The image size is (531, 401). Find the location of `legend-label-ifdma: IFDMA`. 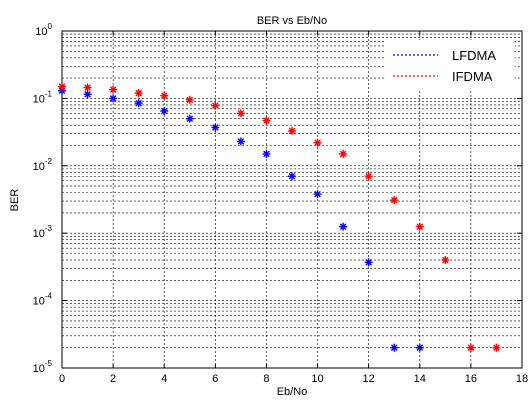

legend-label-ifdma: IFDMA is located at coordinates (472, 76).